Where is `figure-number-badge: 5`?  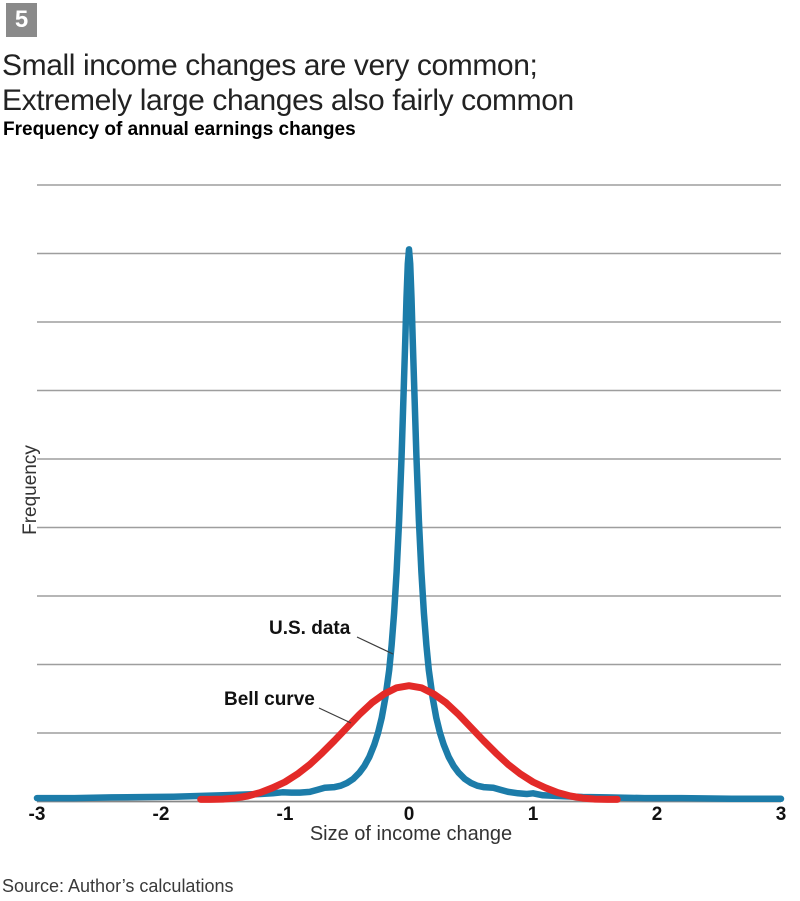 figure-number-badge: 5 is located at coordinates (21, 20).